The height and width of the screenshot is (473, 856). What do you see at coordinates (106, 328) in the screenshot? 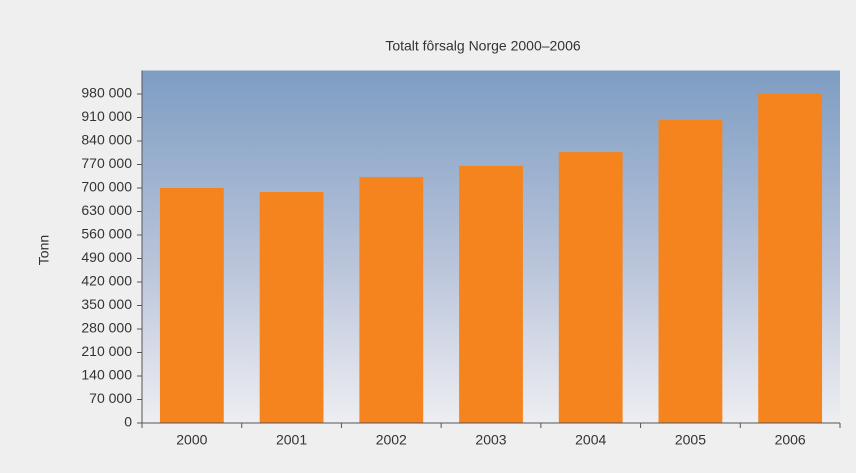
I see `y-tick-label: 280 000` at bounding box center [106, 328].